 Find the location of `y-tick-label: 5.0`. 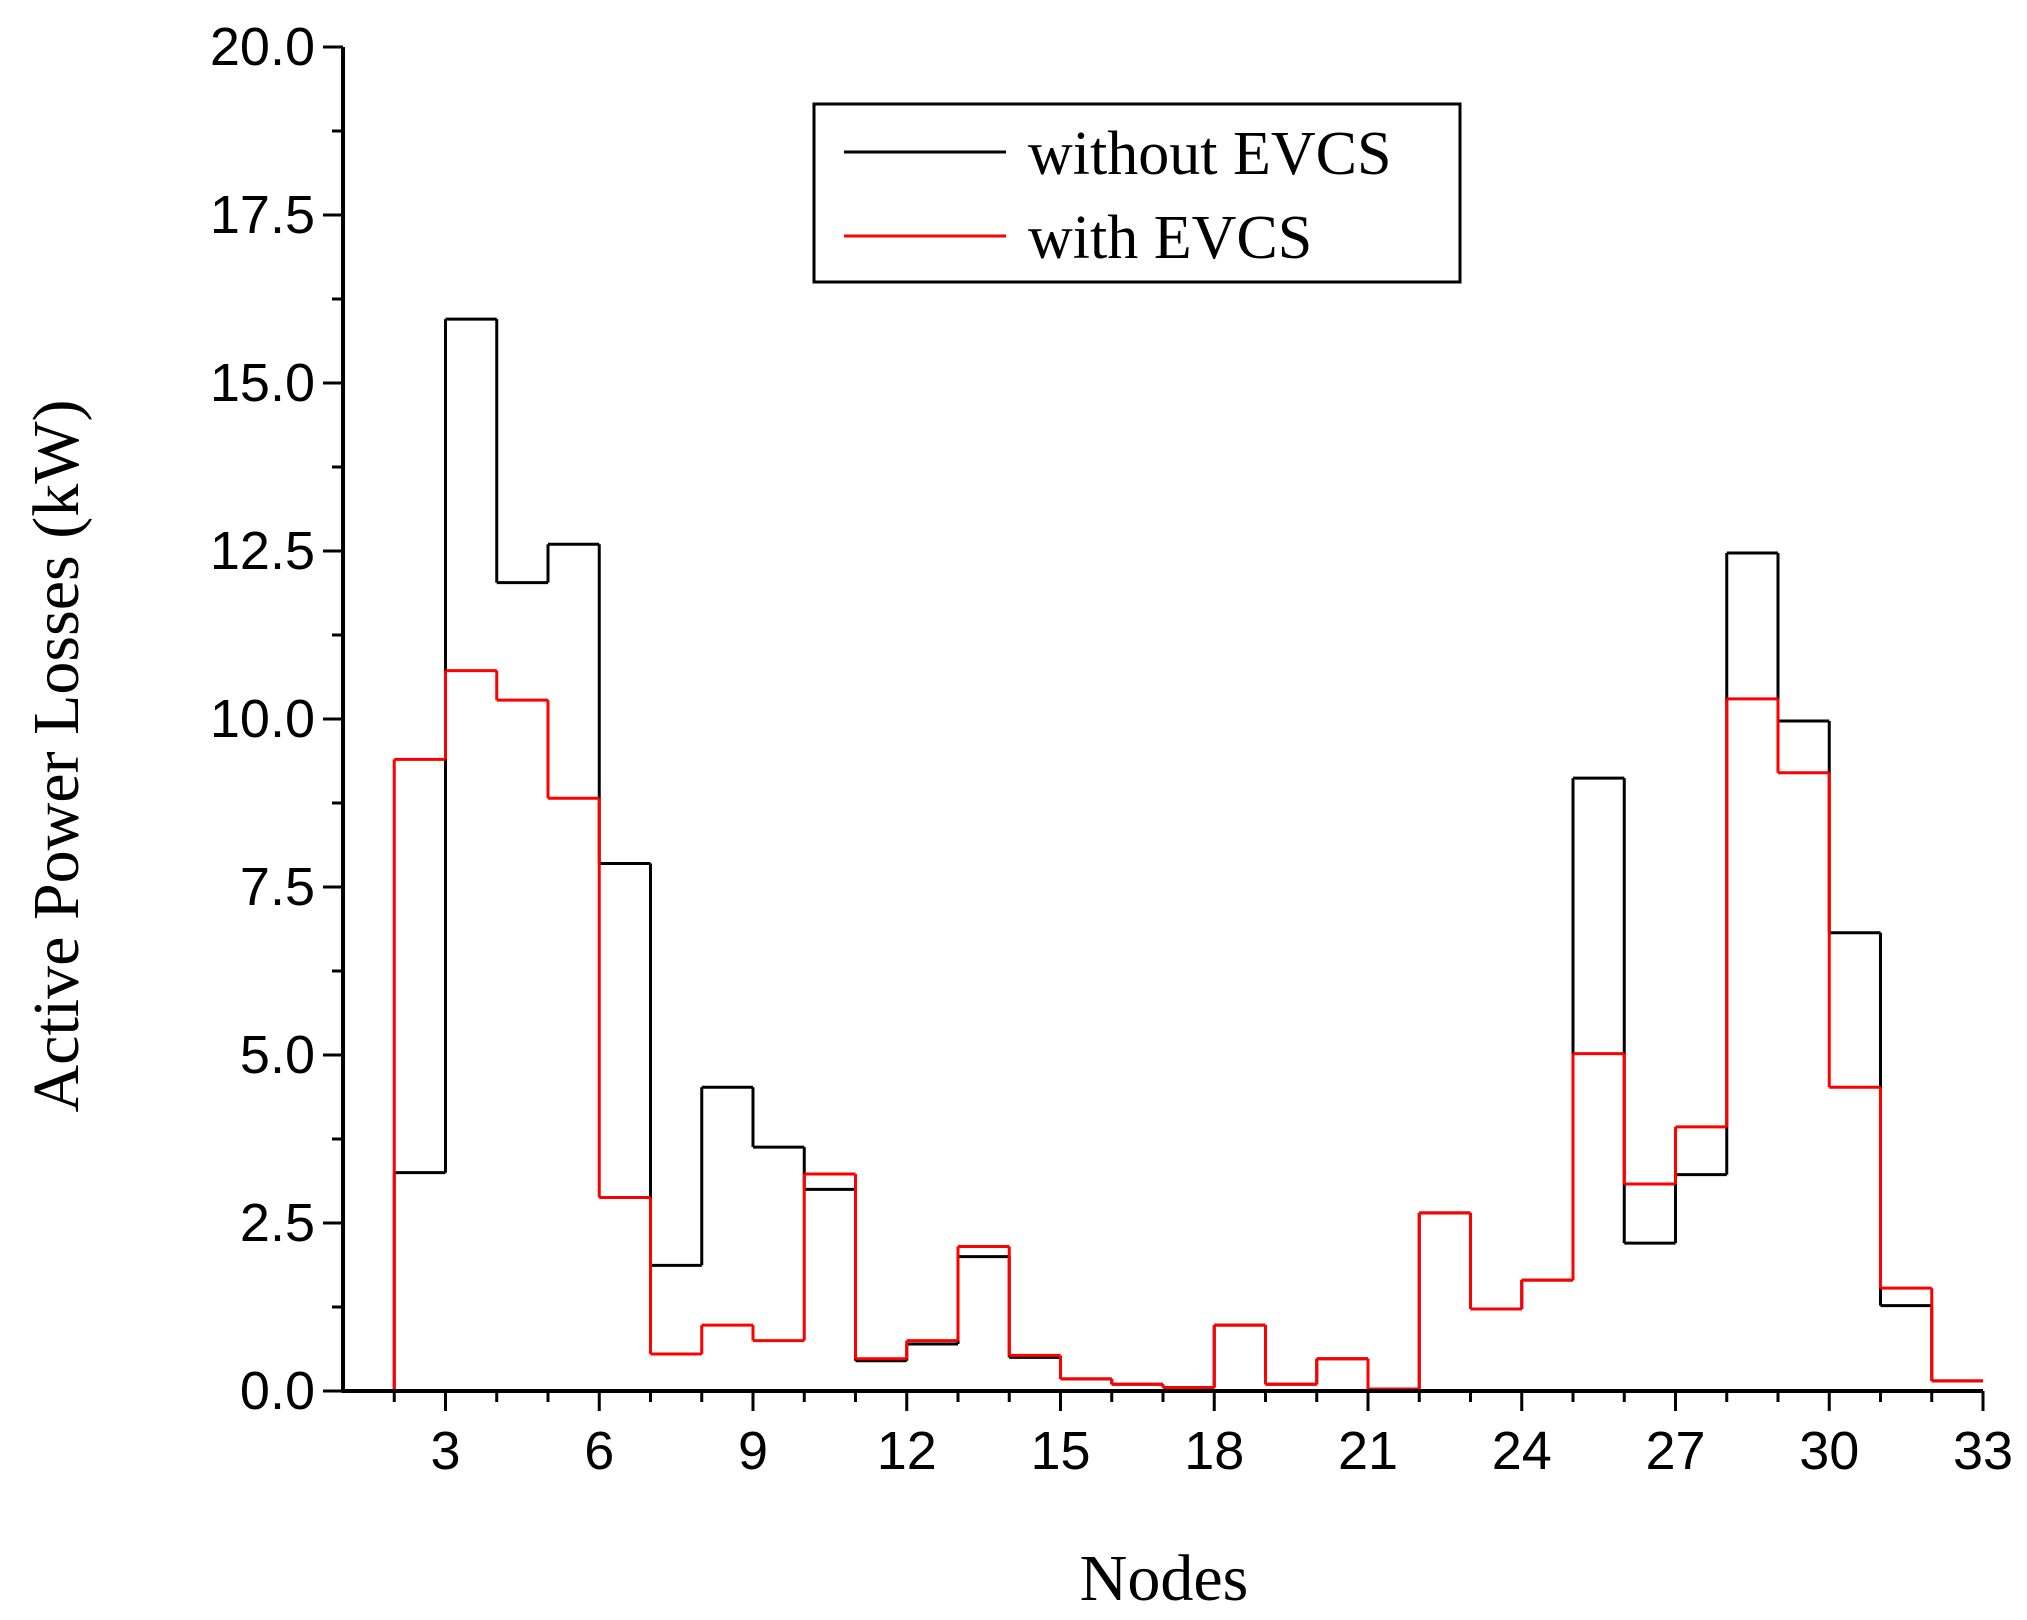

y-tick-label: 5.0 is located at coordinates (277, 1055).